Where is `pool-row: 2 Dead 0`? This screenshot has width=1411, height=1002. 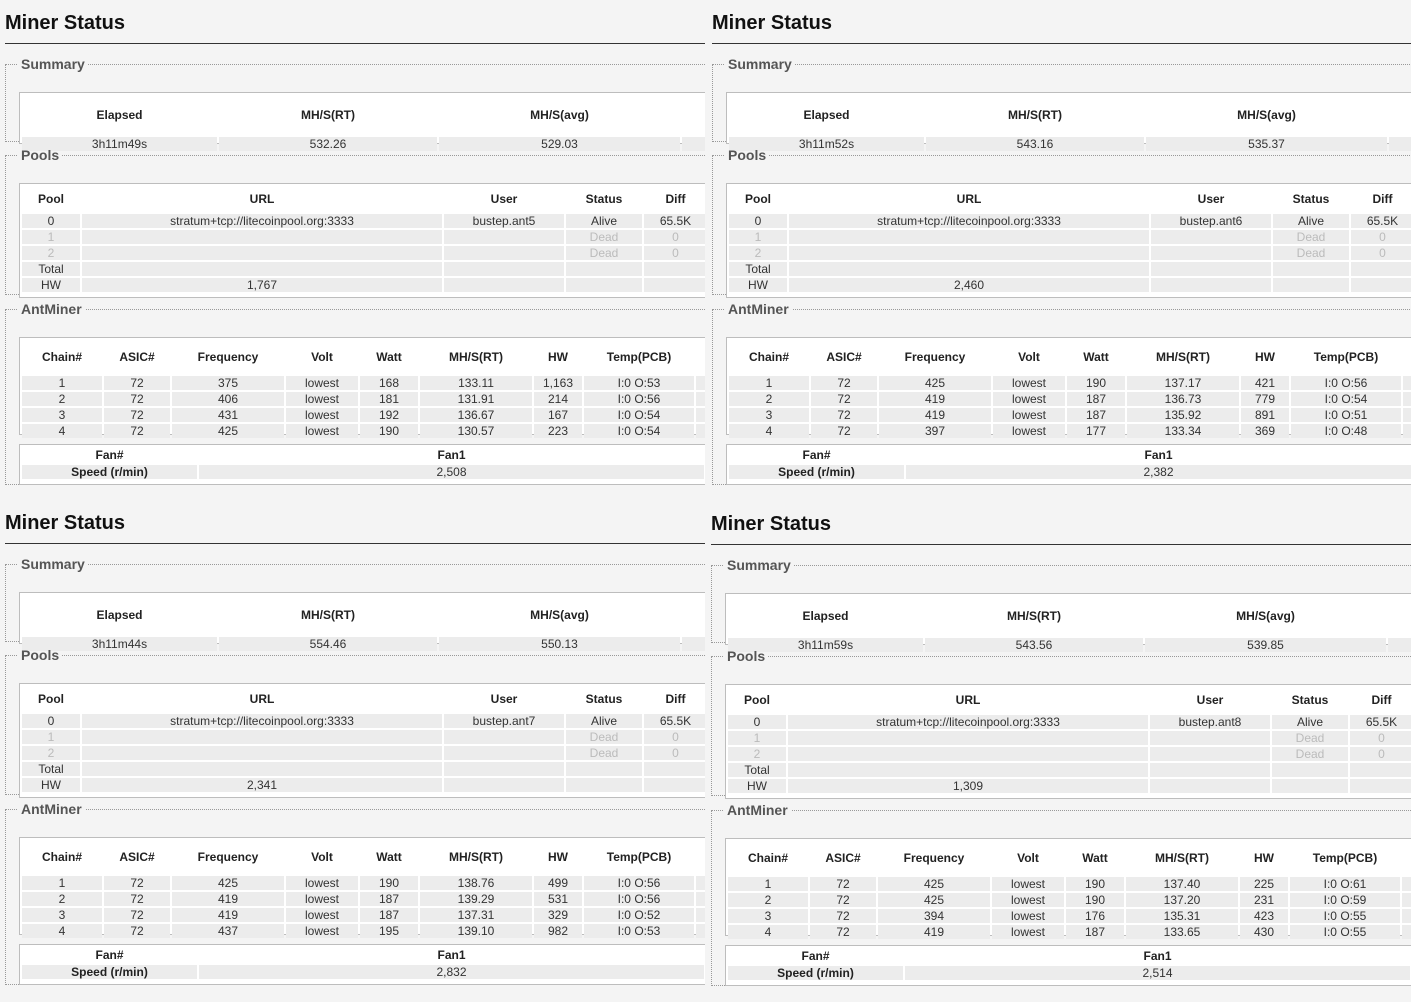
pool-row: 2 Dead 0 is located at coordinates (363, 253).